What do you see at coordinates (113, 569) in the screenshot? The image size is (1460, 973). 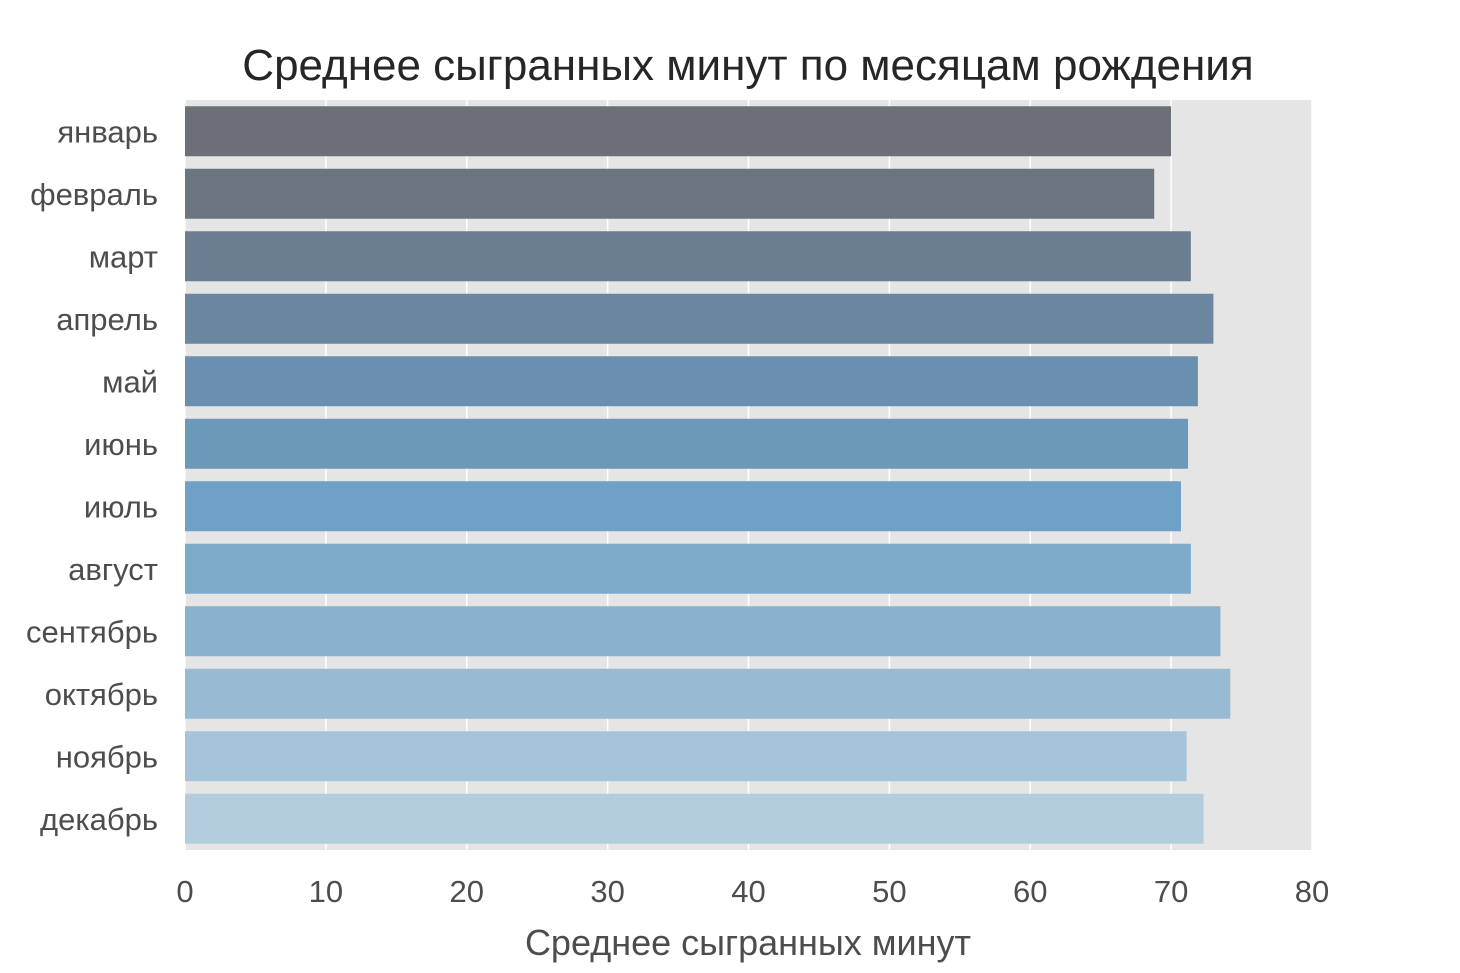 I see `y-tick-label: август` at bounding box center [113, 569].